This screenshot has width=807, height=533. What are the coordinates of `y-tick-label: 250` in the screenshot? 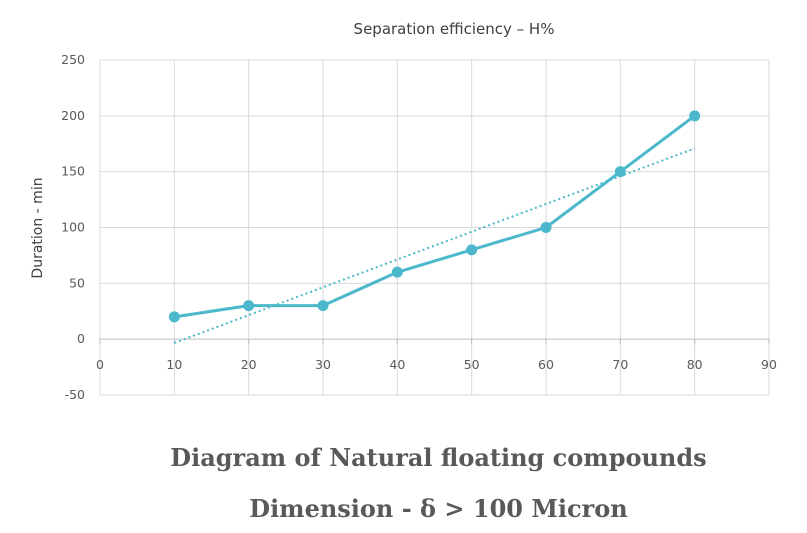 It's located at (73, 59).